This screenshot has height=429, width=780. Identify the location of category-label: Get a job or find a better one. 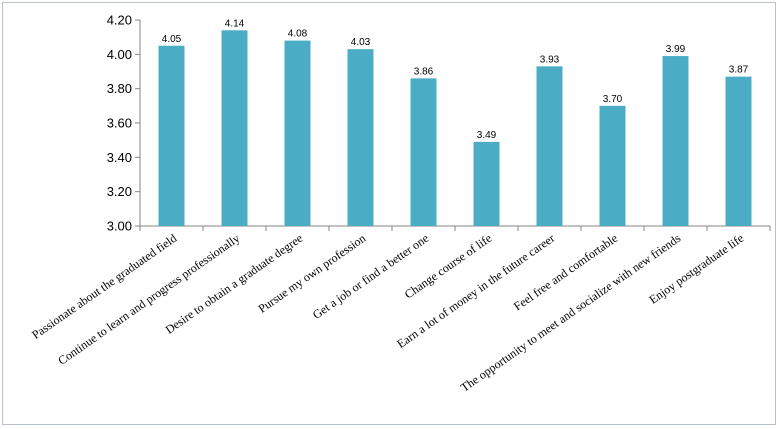
(370, 276).